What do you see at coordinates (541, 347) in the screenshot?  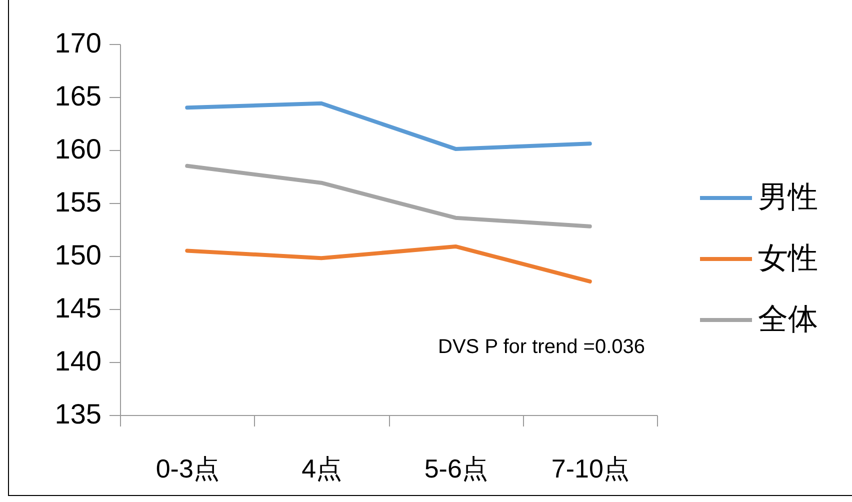 I see `annotation: DVS P for trend =0.036` at bounding box center [541, 347].